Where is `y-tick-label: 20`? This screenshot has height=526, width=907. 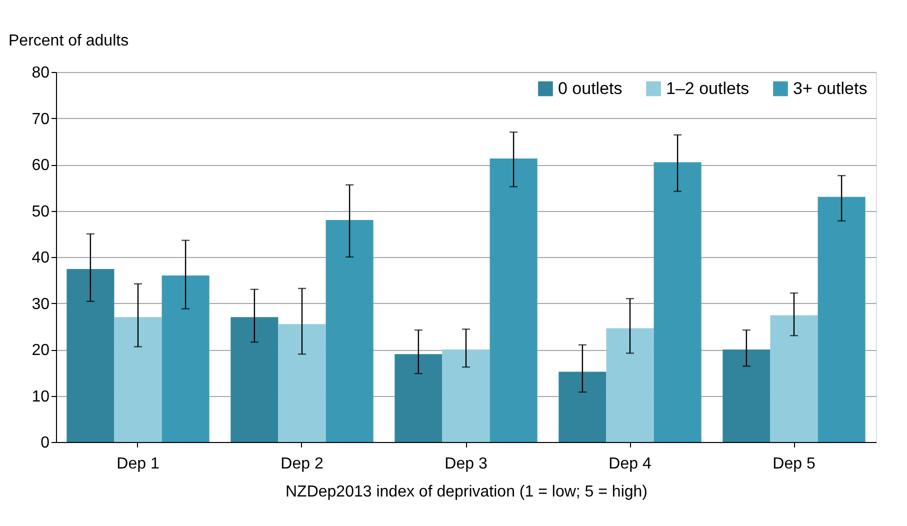
y-tick-label: 20 is located at coordinates (41, 350).